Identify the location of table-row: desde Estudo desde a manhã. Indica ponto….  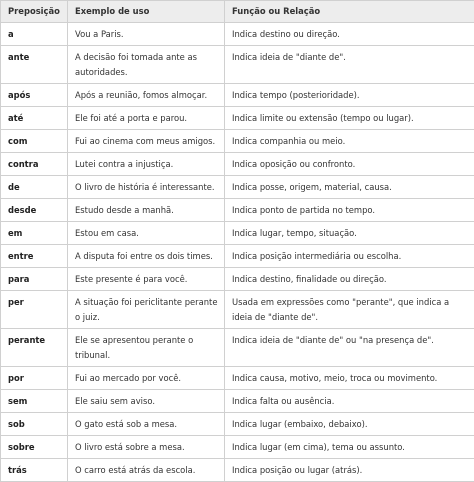
(237, 210).